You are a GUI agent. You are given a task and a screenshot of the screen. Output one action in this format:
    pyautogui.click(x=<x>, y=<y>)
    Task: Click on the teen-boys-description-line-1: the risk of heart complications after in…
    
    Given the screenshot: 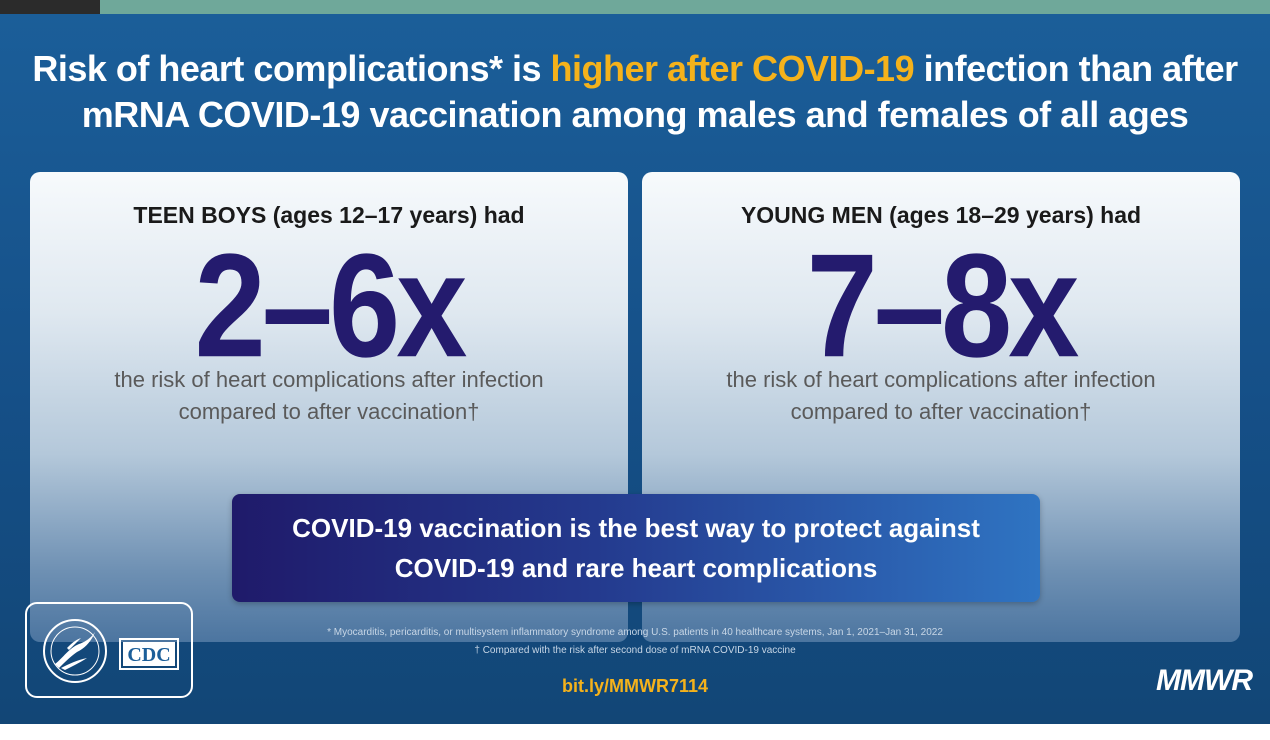 What is the action you would take?
    pyautogui.click(x=329, y=379)
    